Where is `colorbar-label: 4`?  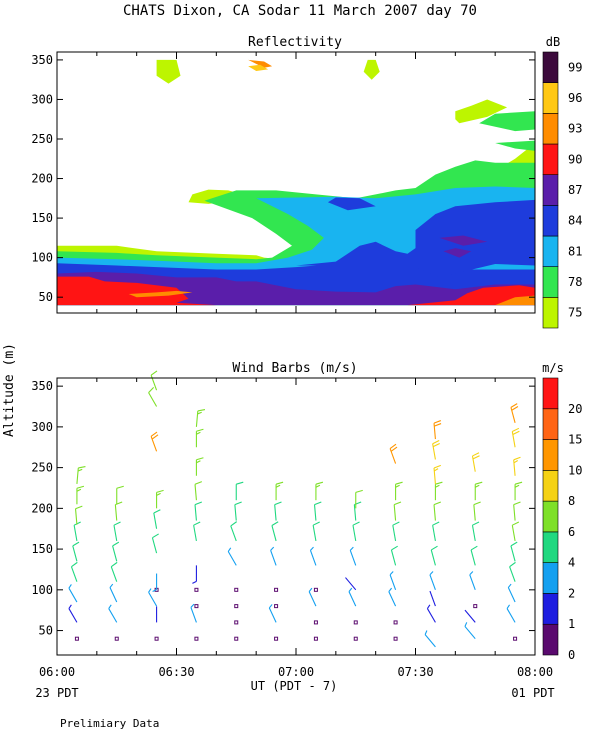 colorbar-label: 4 is located at coordinates (571, 563).